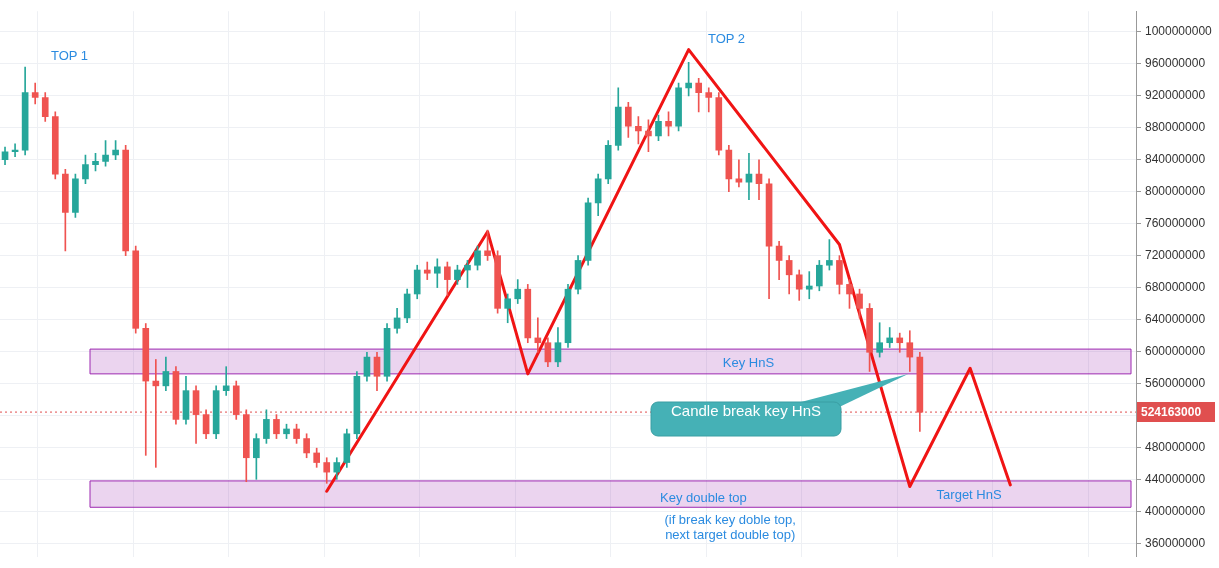 This screenshot has width=1219, height=568. I want to click on annotation: Candle break key HnS, so click(746, 419).